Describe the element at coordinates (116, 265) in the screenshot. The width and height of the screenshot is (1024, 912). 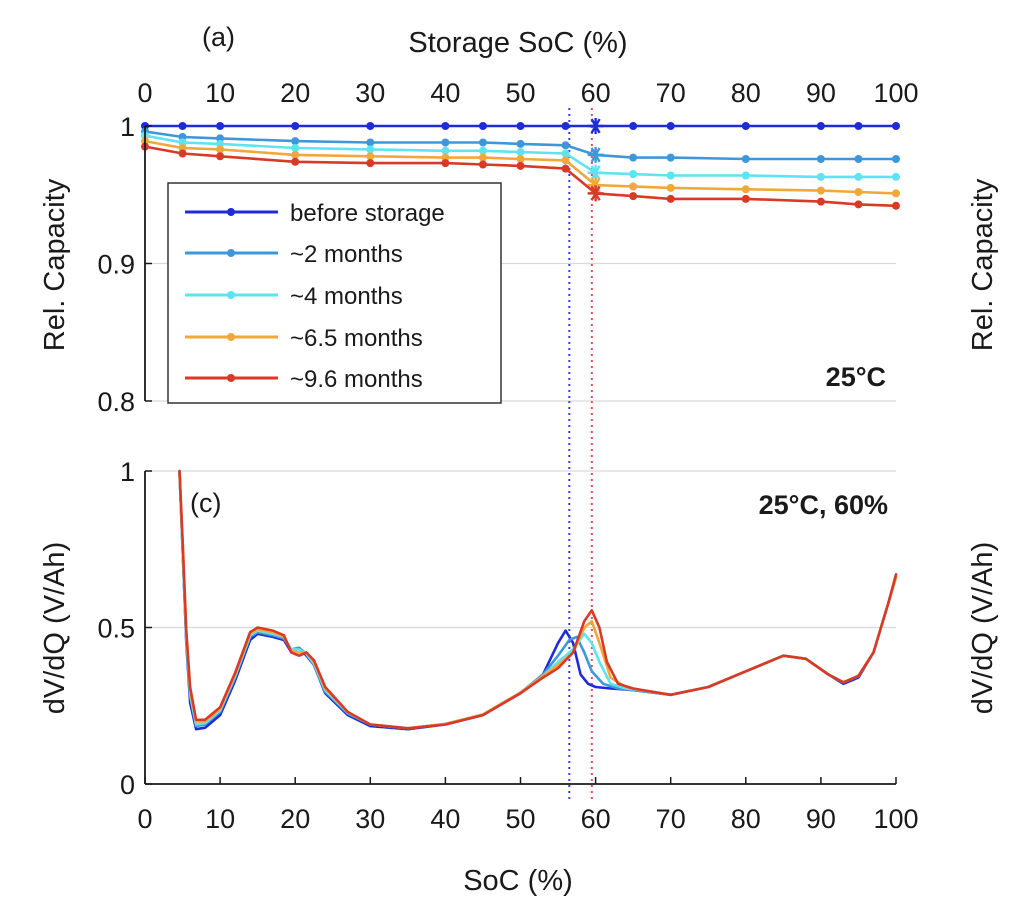
I see `capacity-y-tick-label: 0.9` at that location.